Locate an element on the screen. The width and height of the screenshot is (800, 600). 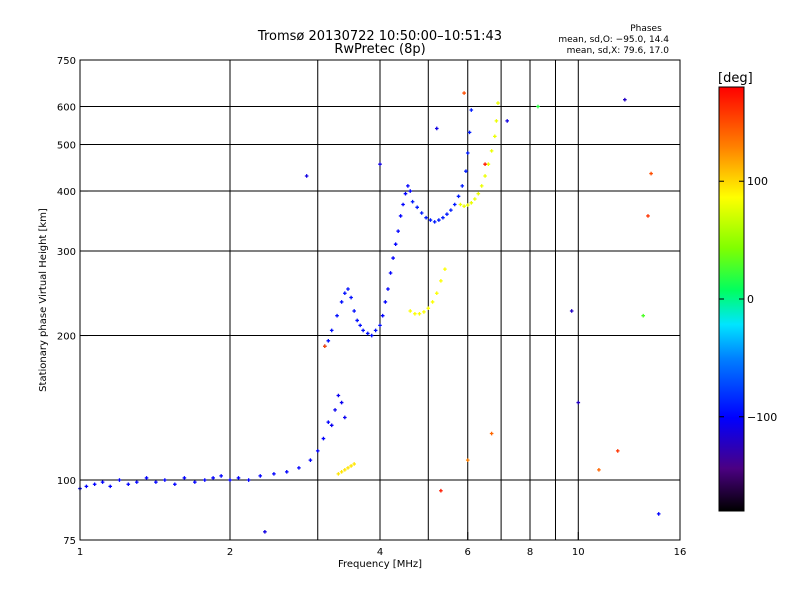
x-axis-label: Frequency [MHz] is located at coordinates (380, 564).